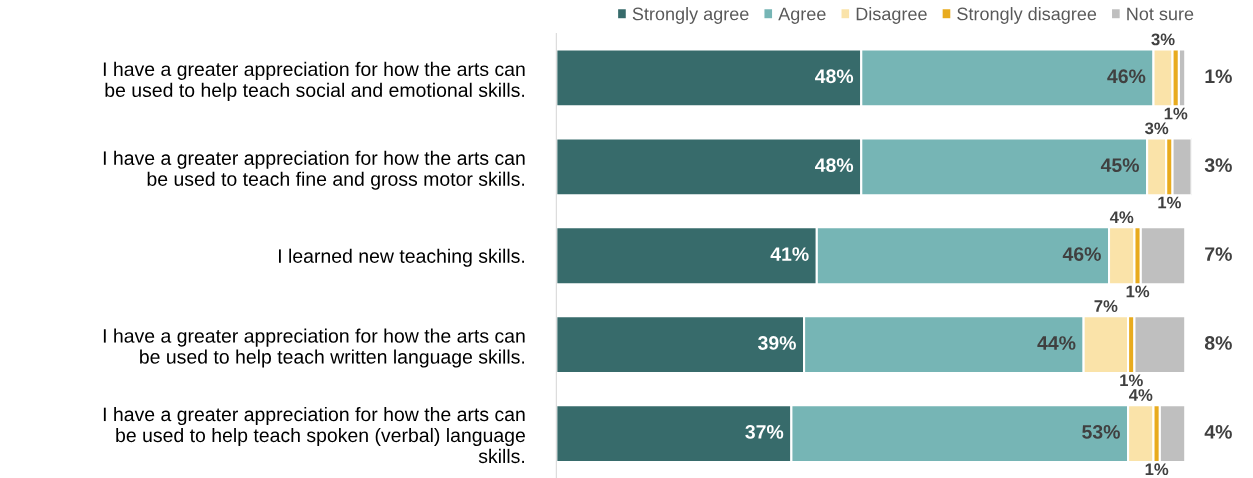 The width and height of the screenshot is (1253, 478). I want to click on legend-label: Agree, so click(802, 15).